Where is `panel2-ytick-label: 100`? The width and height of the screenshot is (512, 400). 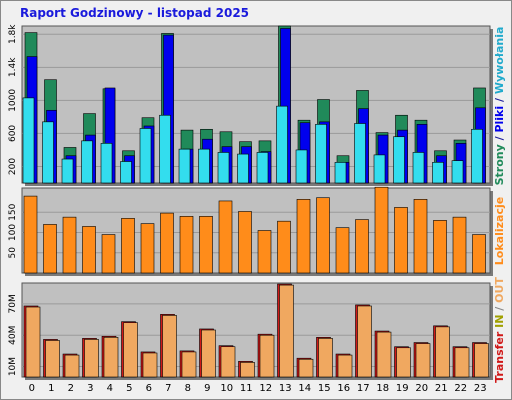 panel2-ytick-label: 100 is located at coordinates (13, 232).